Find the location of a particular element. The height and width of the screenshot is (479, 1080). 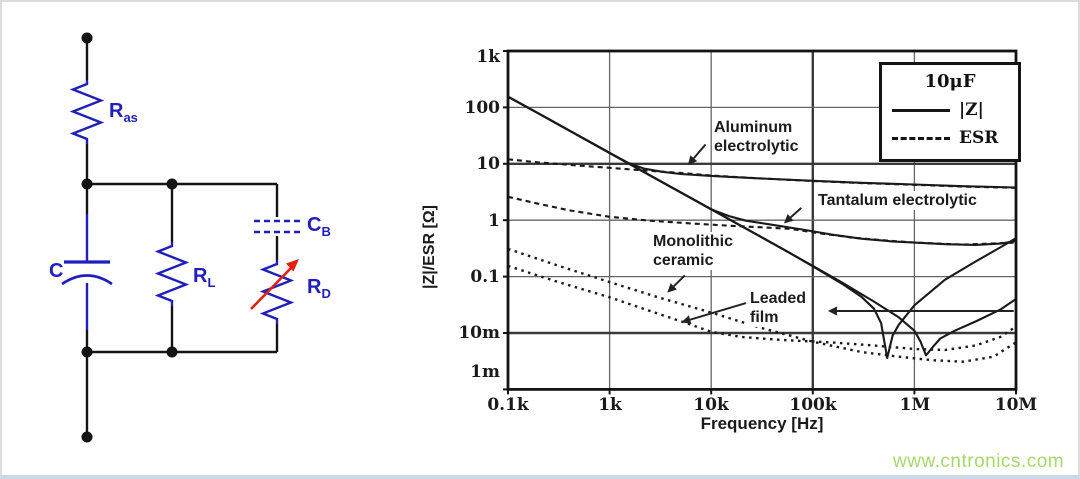

legend-row-z: |Z| is located at coordinates (955, 110).